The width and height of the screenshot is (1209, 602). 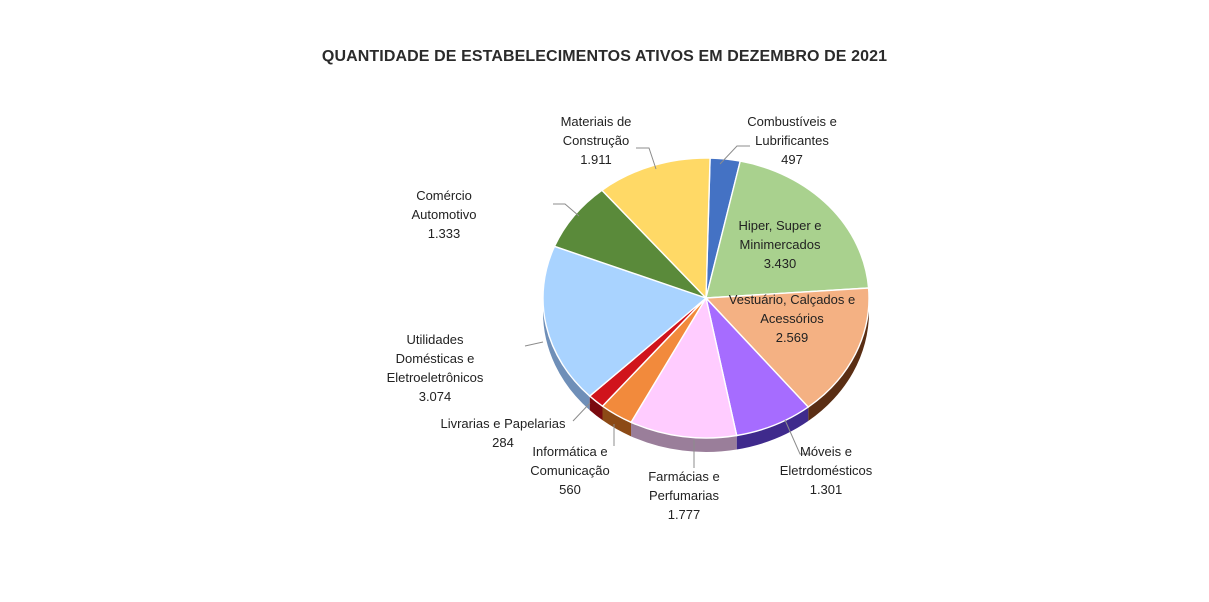 What do you see at coordinates (779, 244) in the screenshot?
I see `slice-label-hiper: Hiper, Super e Minimercados 3.430` at bounding box center [779, 244].